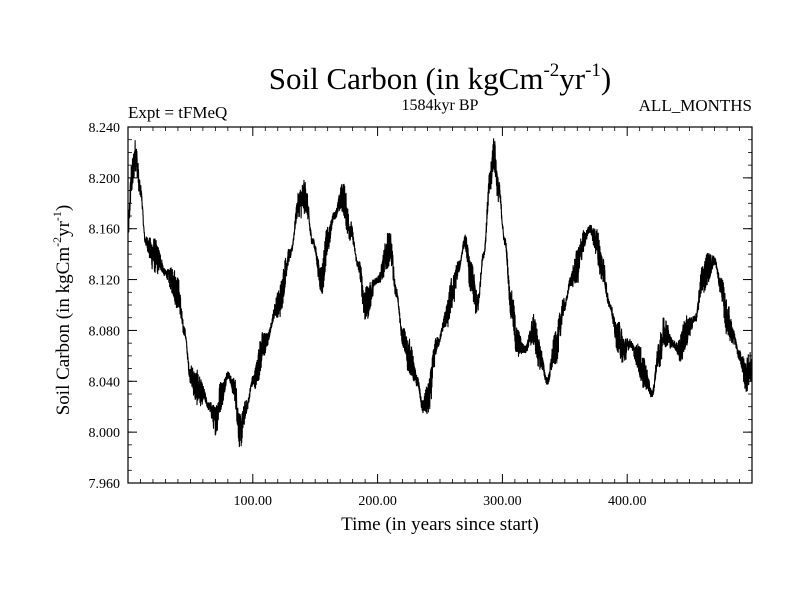  Describe the element at coordinates (627, 501) in the screenshot. I see `x-tick-label: 400.00` at that location.